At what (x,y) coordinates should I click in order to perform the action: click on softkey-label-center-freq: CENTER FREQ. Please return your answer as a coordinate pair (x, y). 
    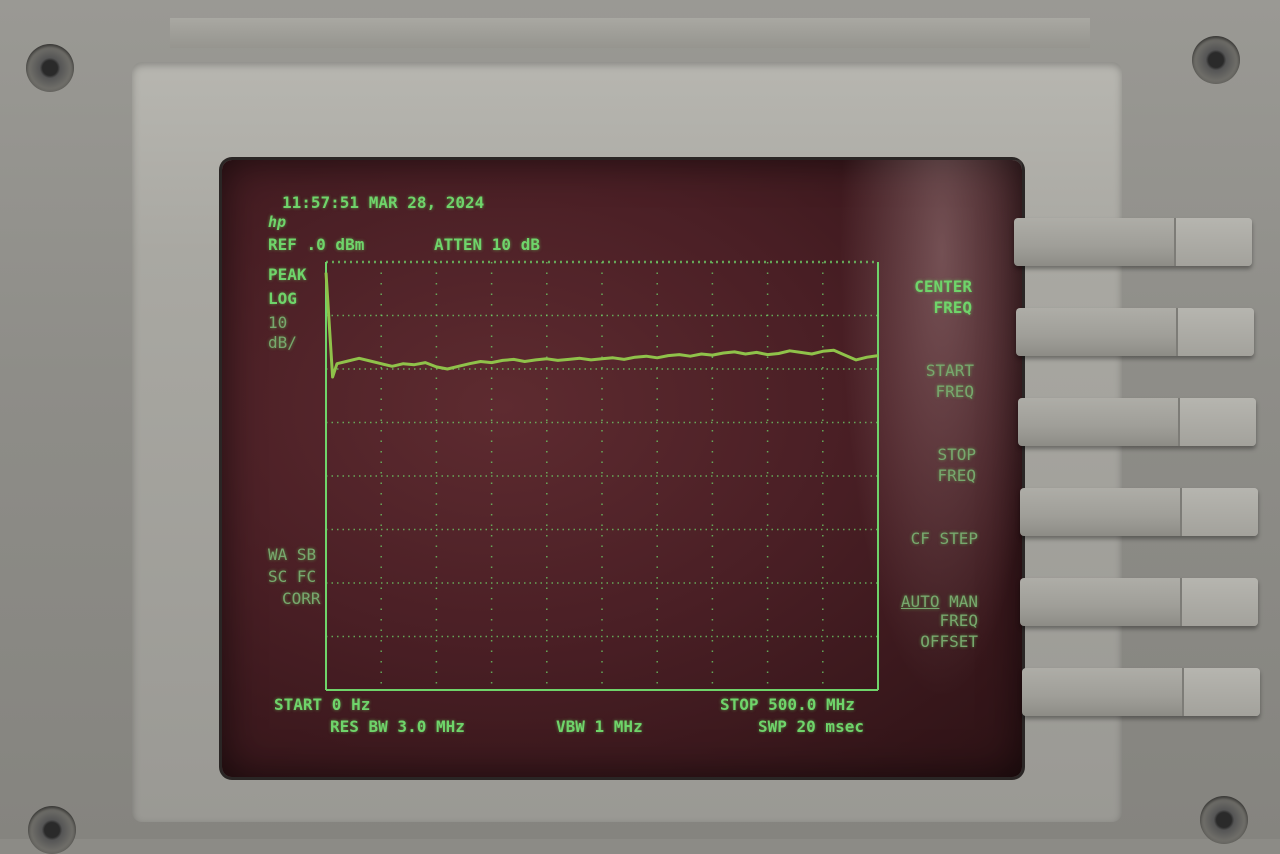
    Looking at the image, I should click on (943, 297).